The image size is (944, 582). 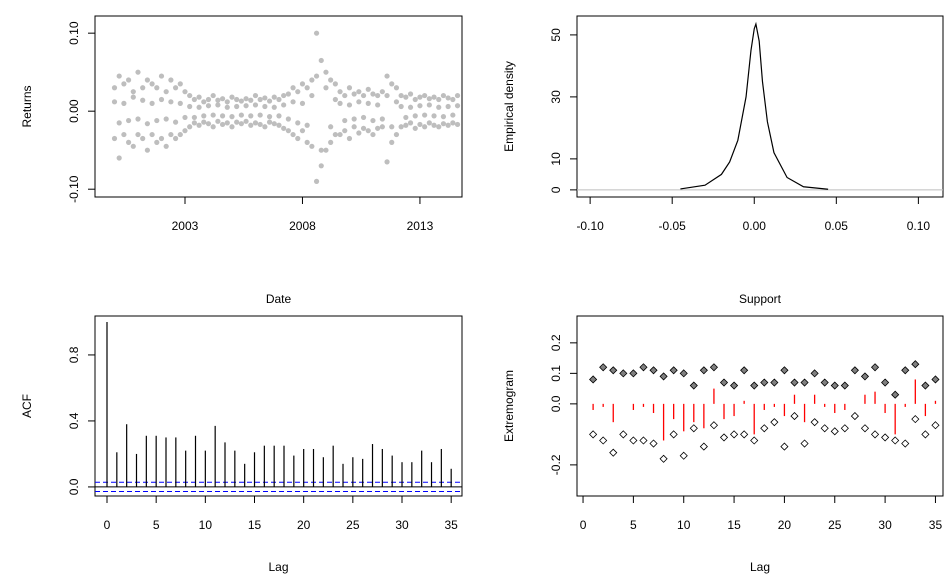 I want to click on y-tick-label: 30, so click(x=556, y=97).